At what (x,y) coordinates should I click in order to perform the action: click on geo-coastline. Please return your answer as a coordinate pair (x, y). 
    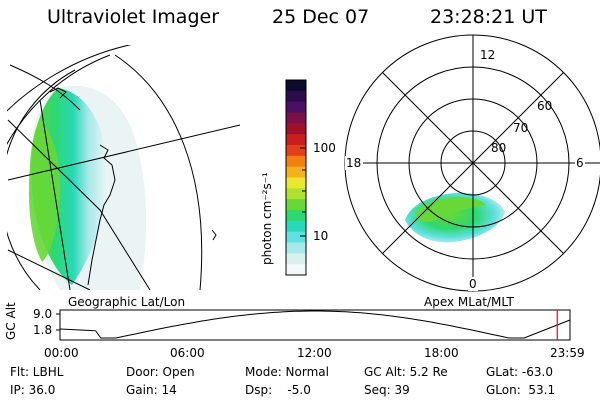
    Looking at the image, I should click on (101, 215).